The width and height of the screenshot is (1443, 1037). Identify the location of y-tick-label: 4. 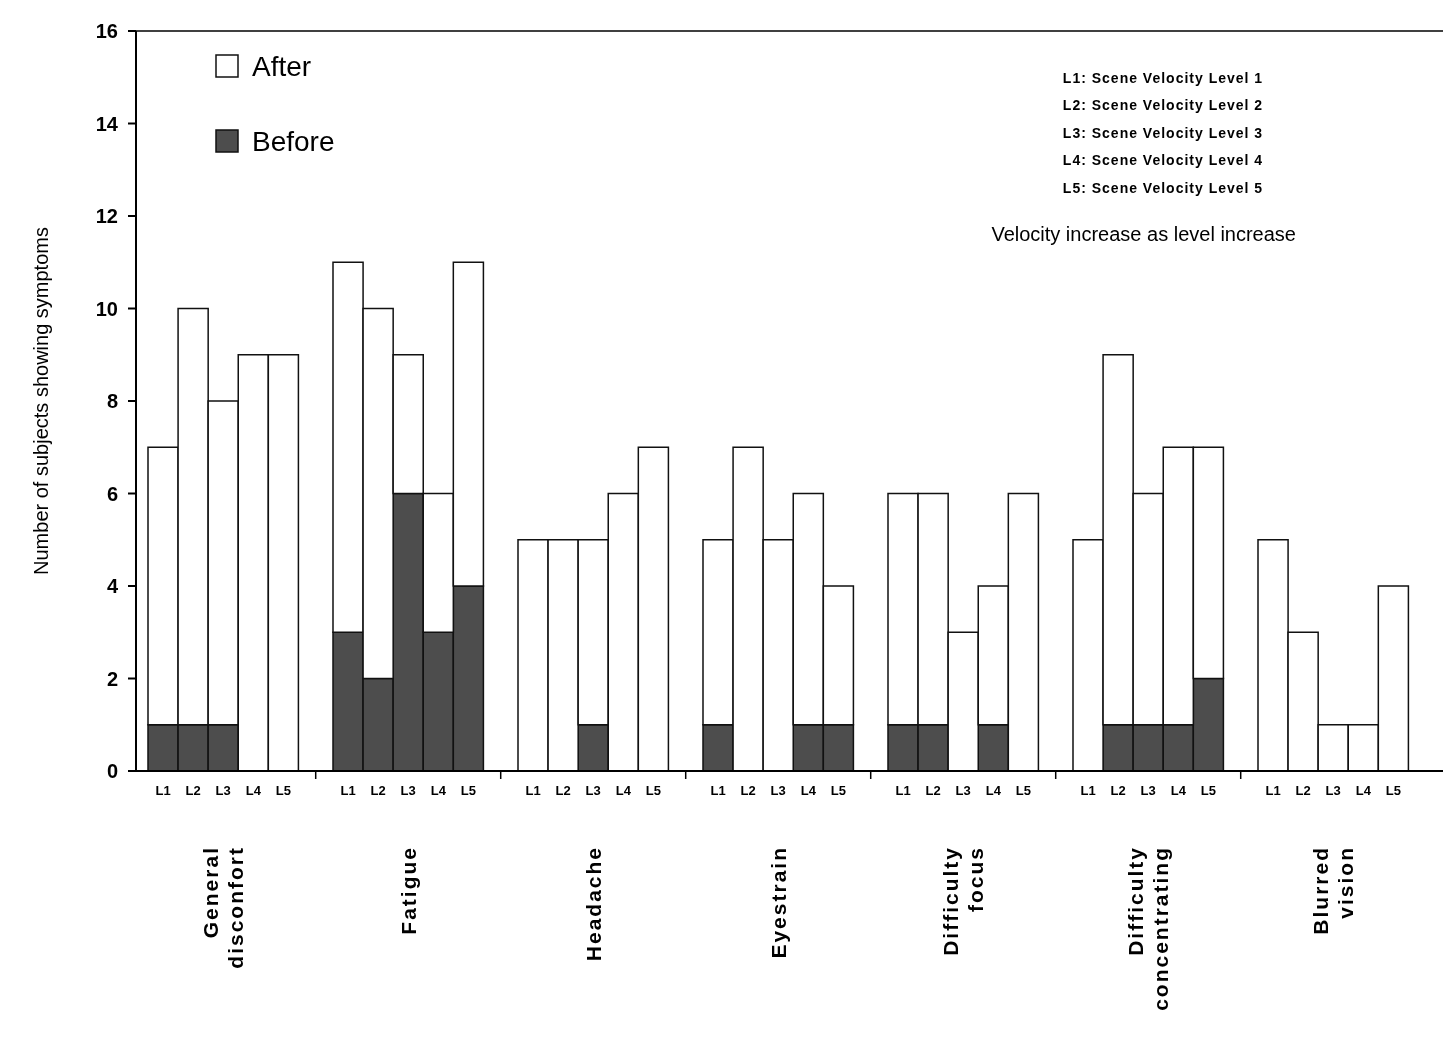
(112, 586).